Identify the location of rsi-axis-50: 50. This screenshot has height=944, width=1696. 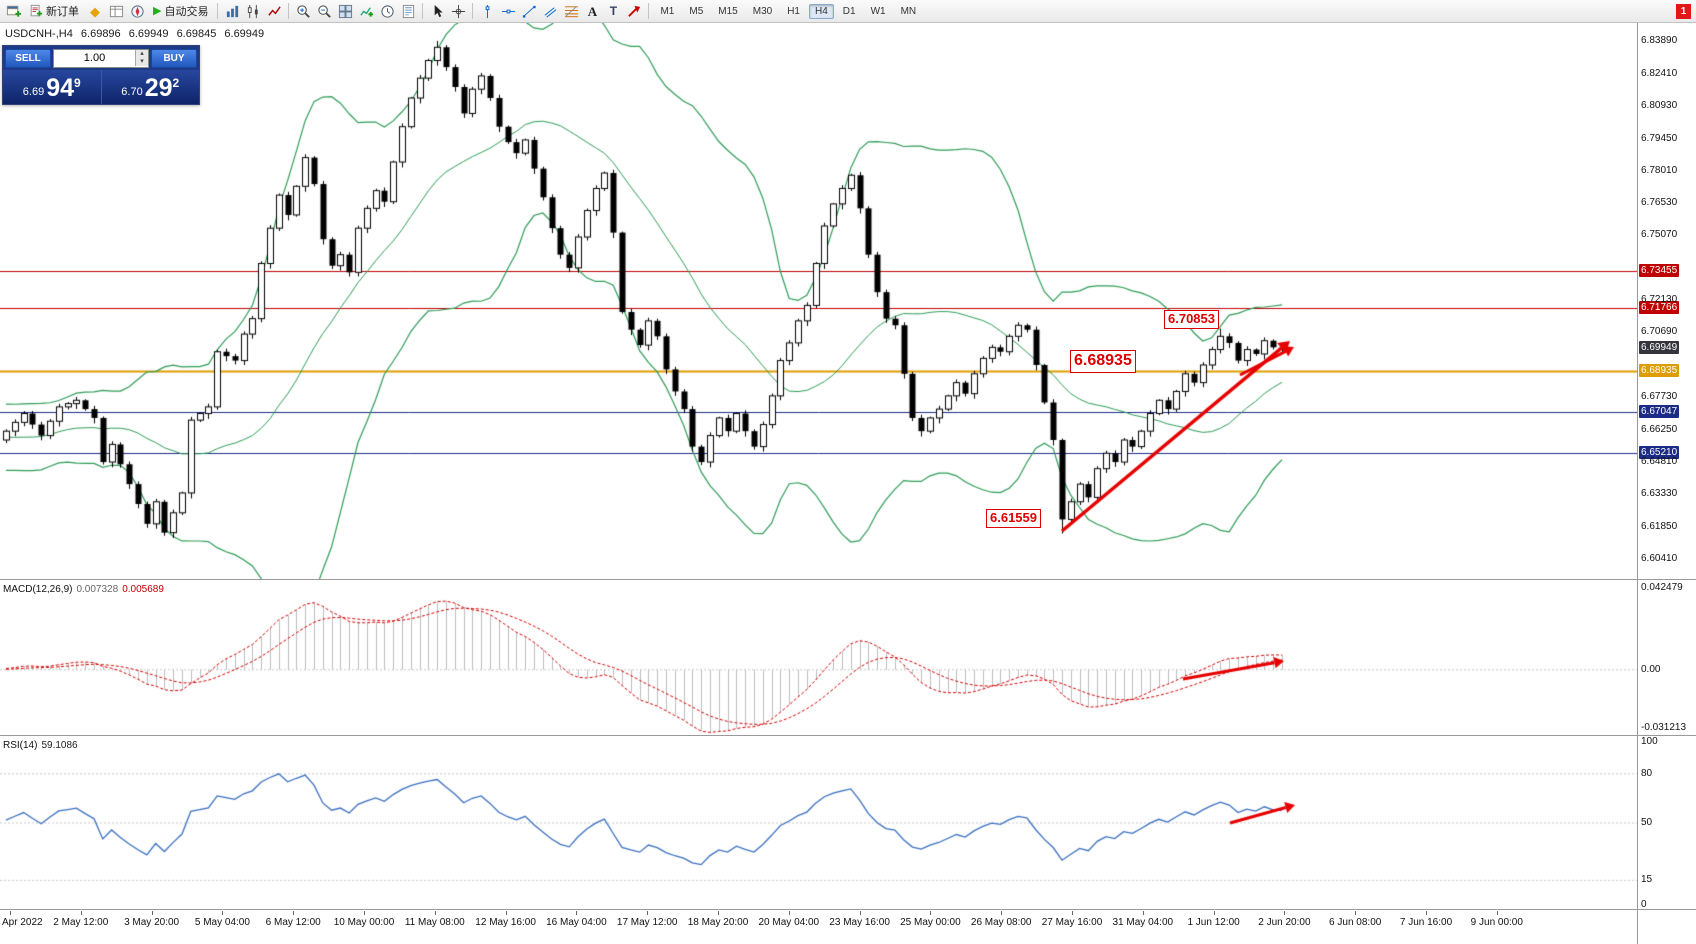
(1647, 822).